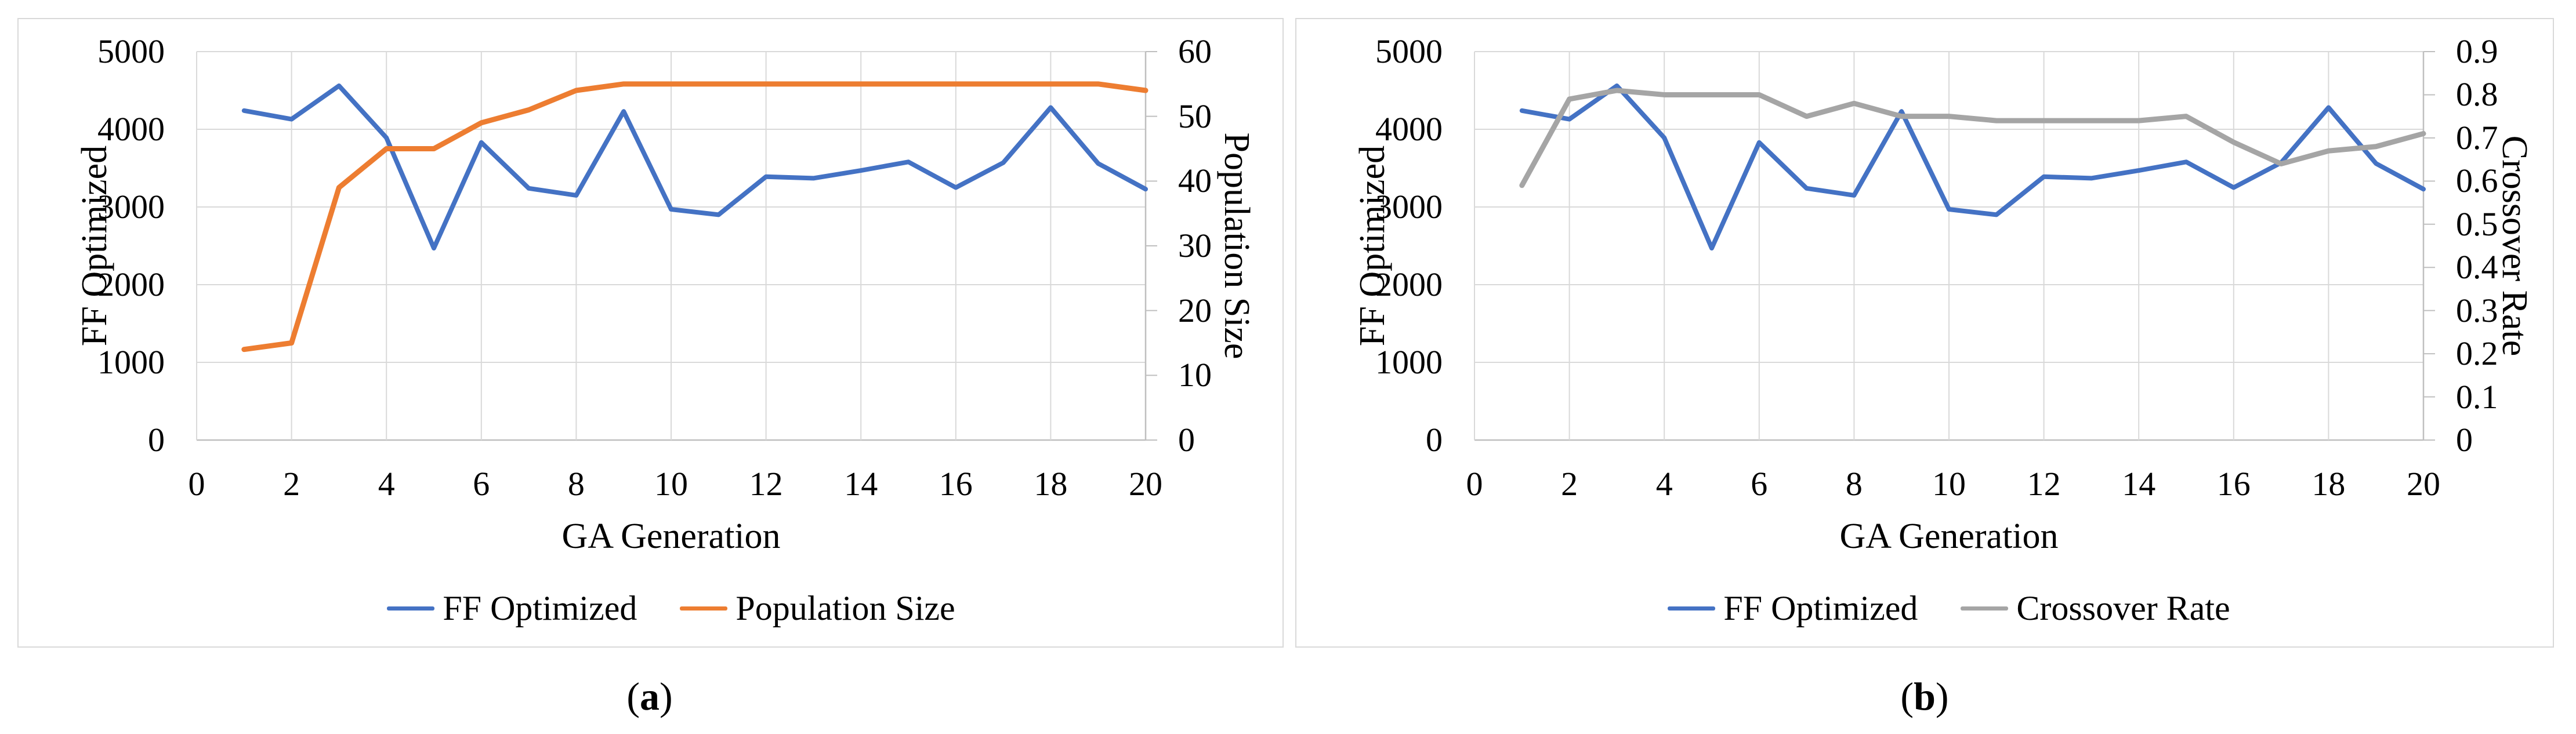 The image size is (2576, 734). I want to click on legend-item-population-size: Population Size, so click(818, 608).